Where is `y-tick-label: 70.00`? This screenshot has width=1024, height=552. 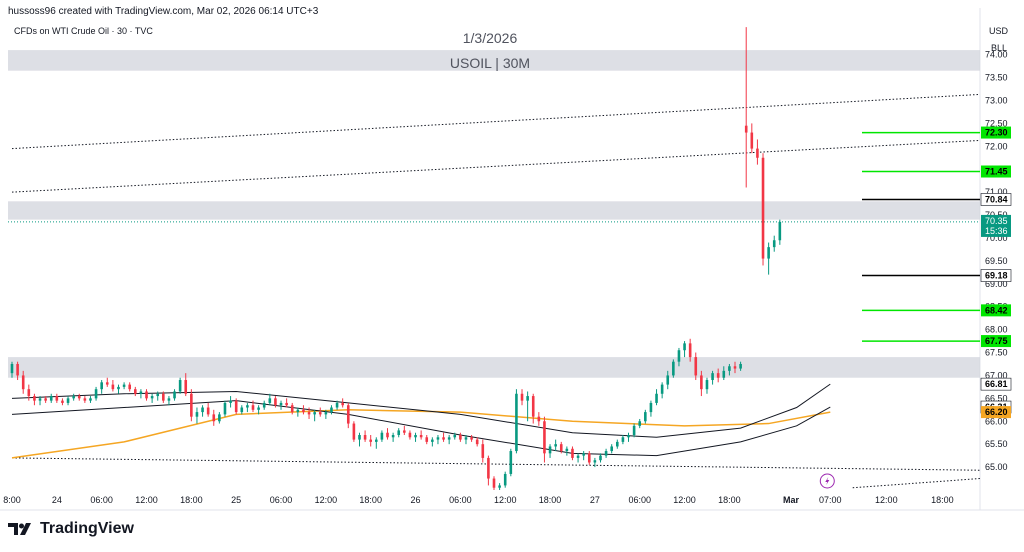
y-tick-label: 70.00 is located at coordinates (996, 238).